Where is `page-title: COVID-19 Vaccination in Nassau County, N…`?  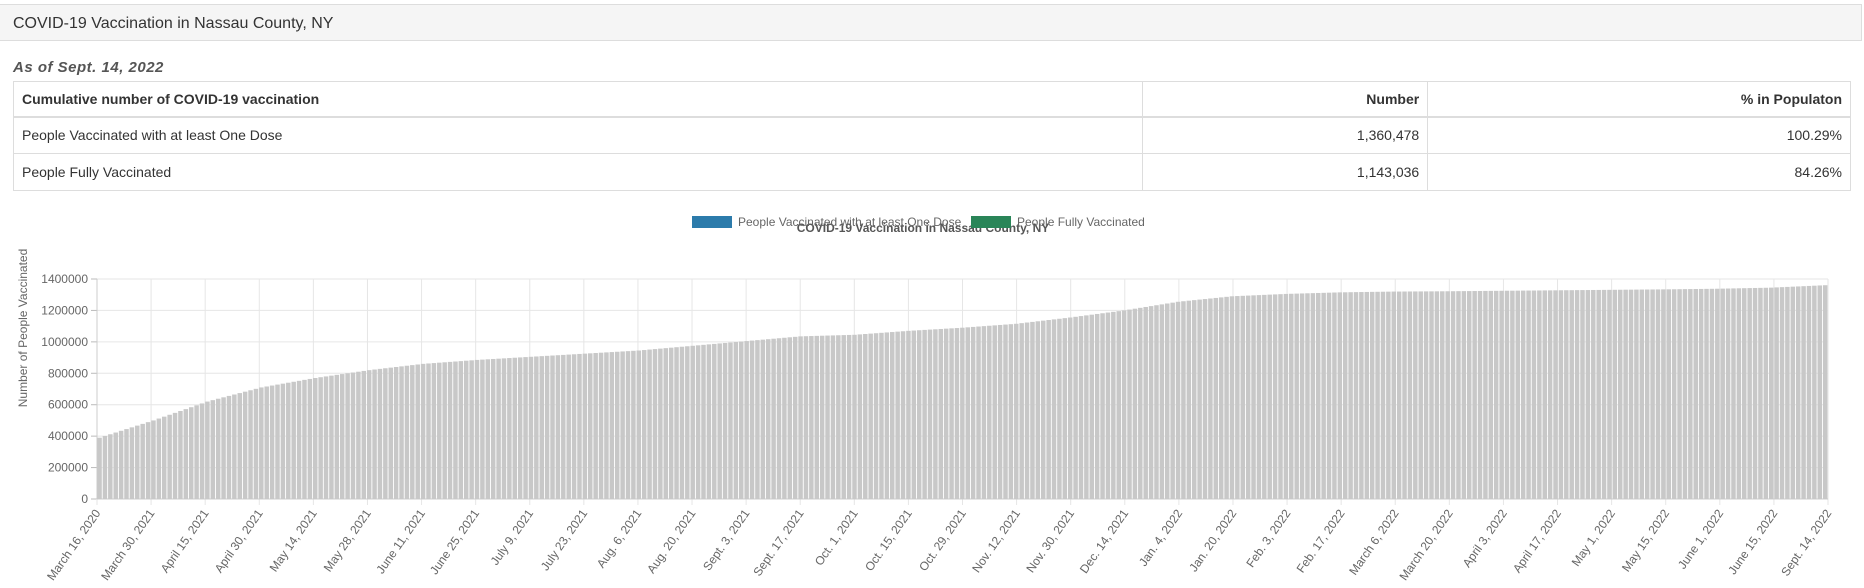
page-title: COVID-19 Vaccination in Nassau County, N… is located at coordinates (173, 23).